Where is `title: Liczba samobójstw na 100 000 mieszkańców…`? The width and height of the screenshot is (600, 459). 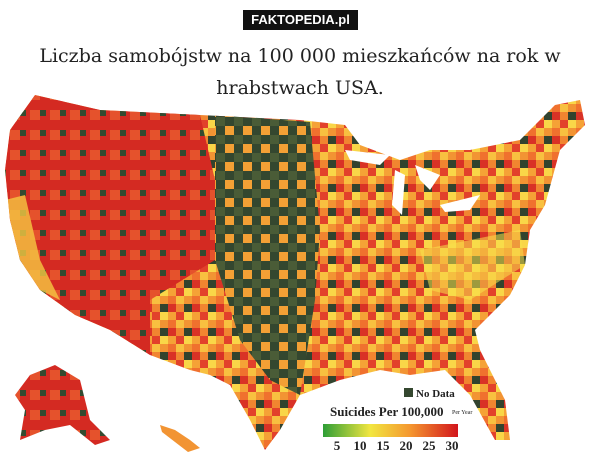
title: Liczba samobójstw na 100 000 mieszkańców… is located at coordinates (300, 72).